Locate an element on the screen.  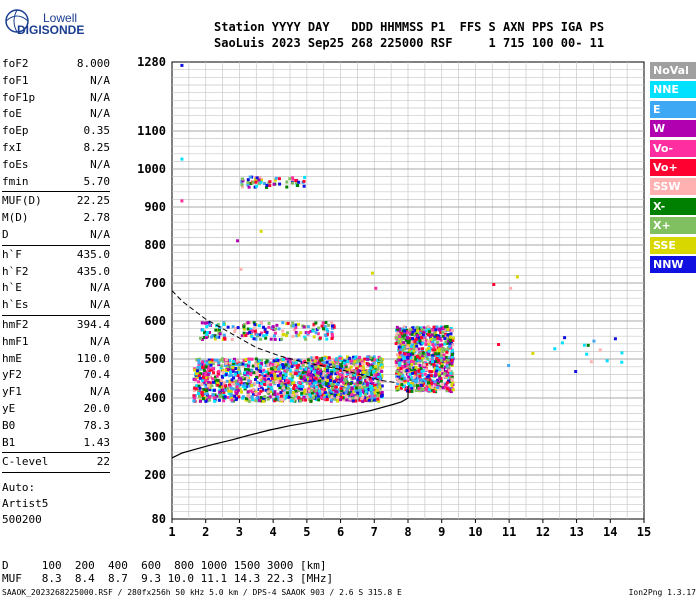
x-tick-label: 15 is located at coordinates (644, 532).